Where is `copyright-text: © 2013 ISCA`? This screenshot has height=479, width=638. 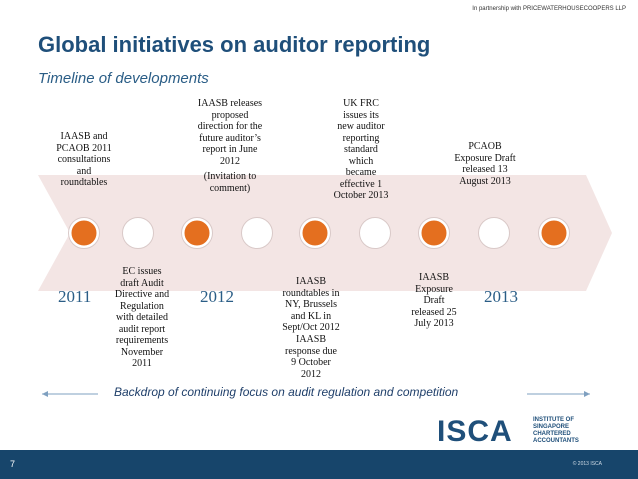
copyright-text: © 2013 ISCA is located at coordinates (587, 464).